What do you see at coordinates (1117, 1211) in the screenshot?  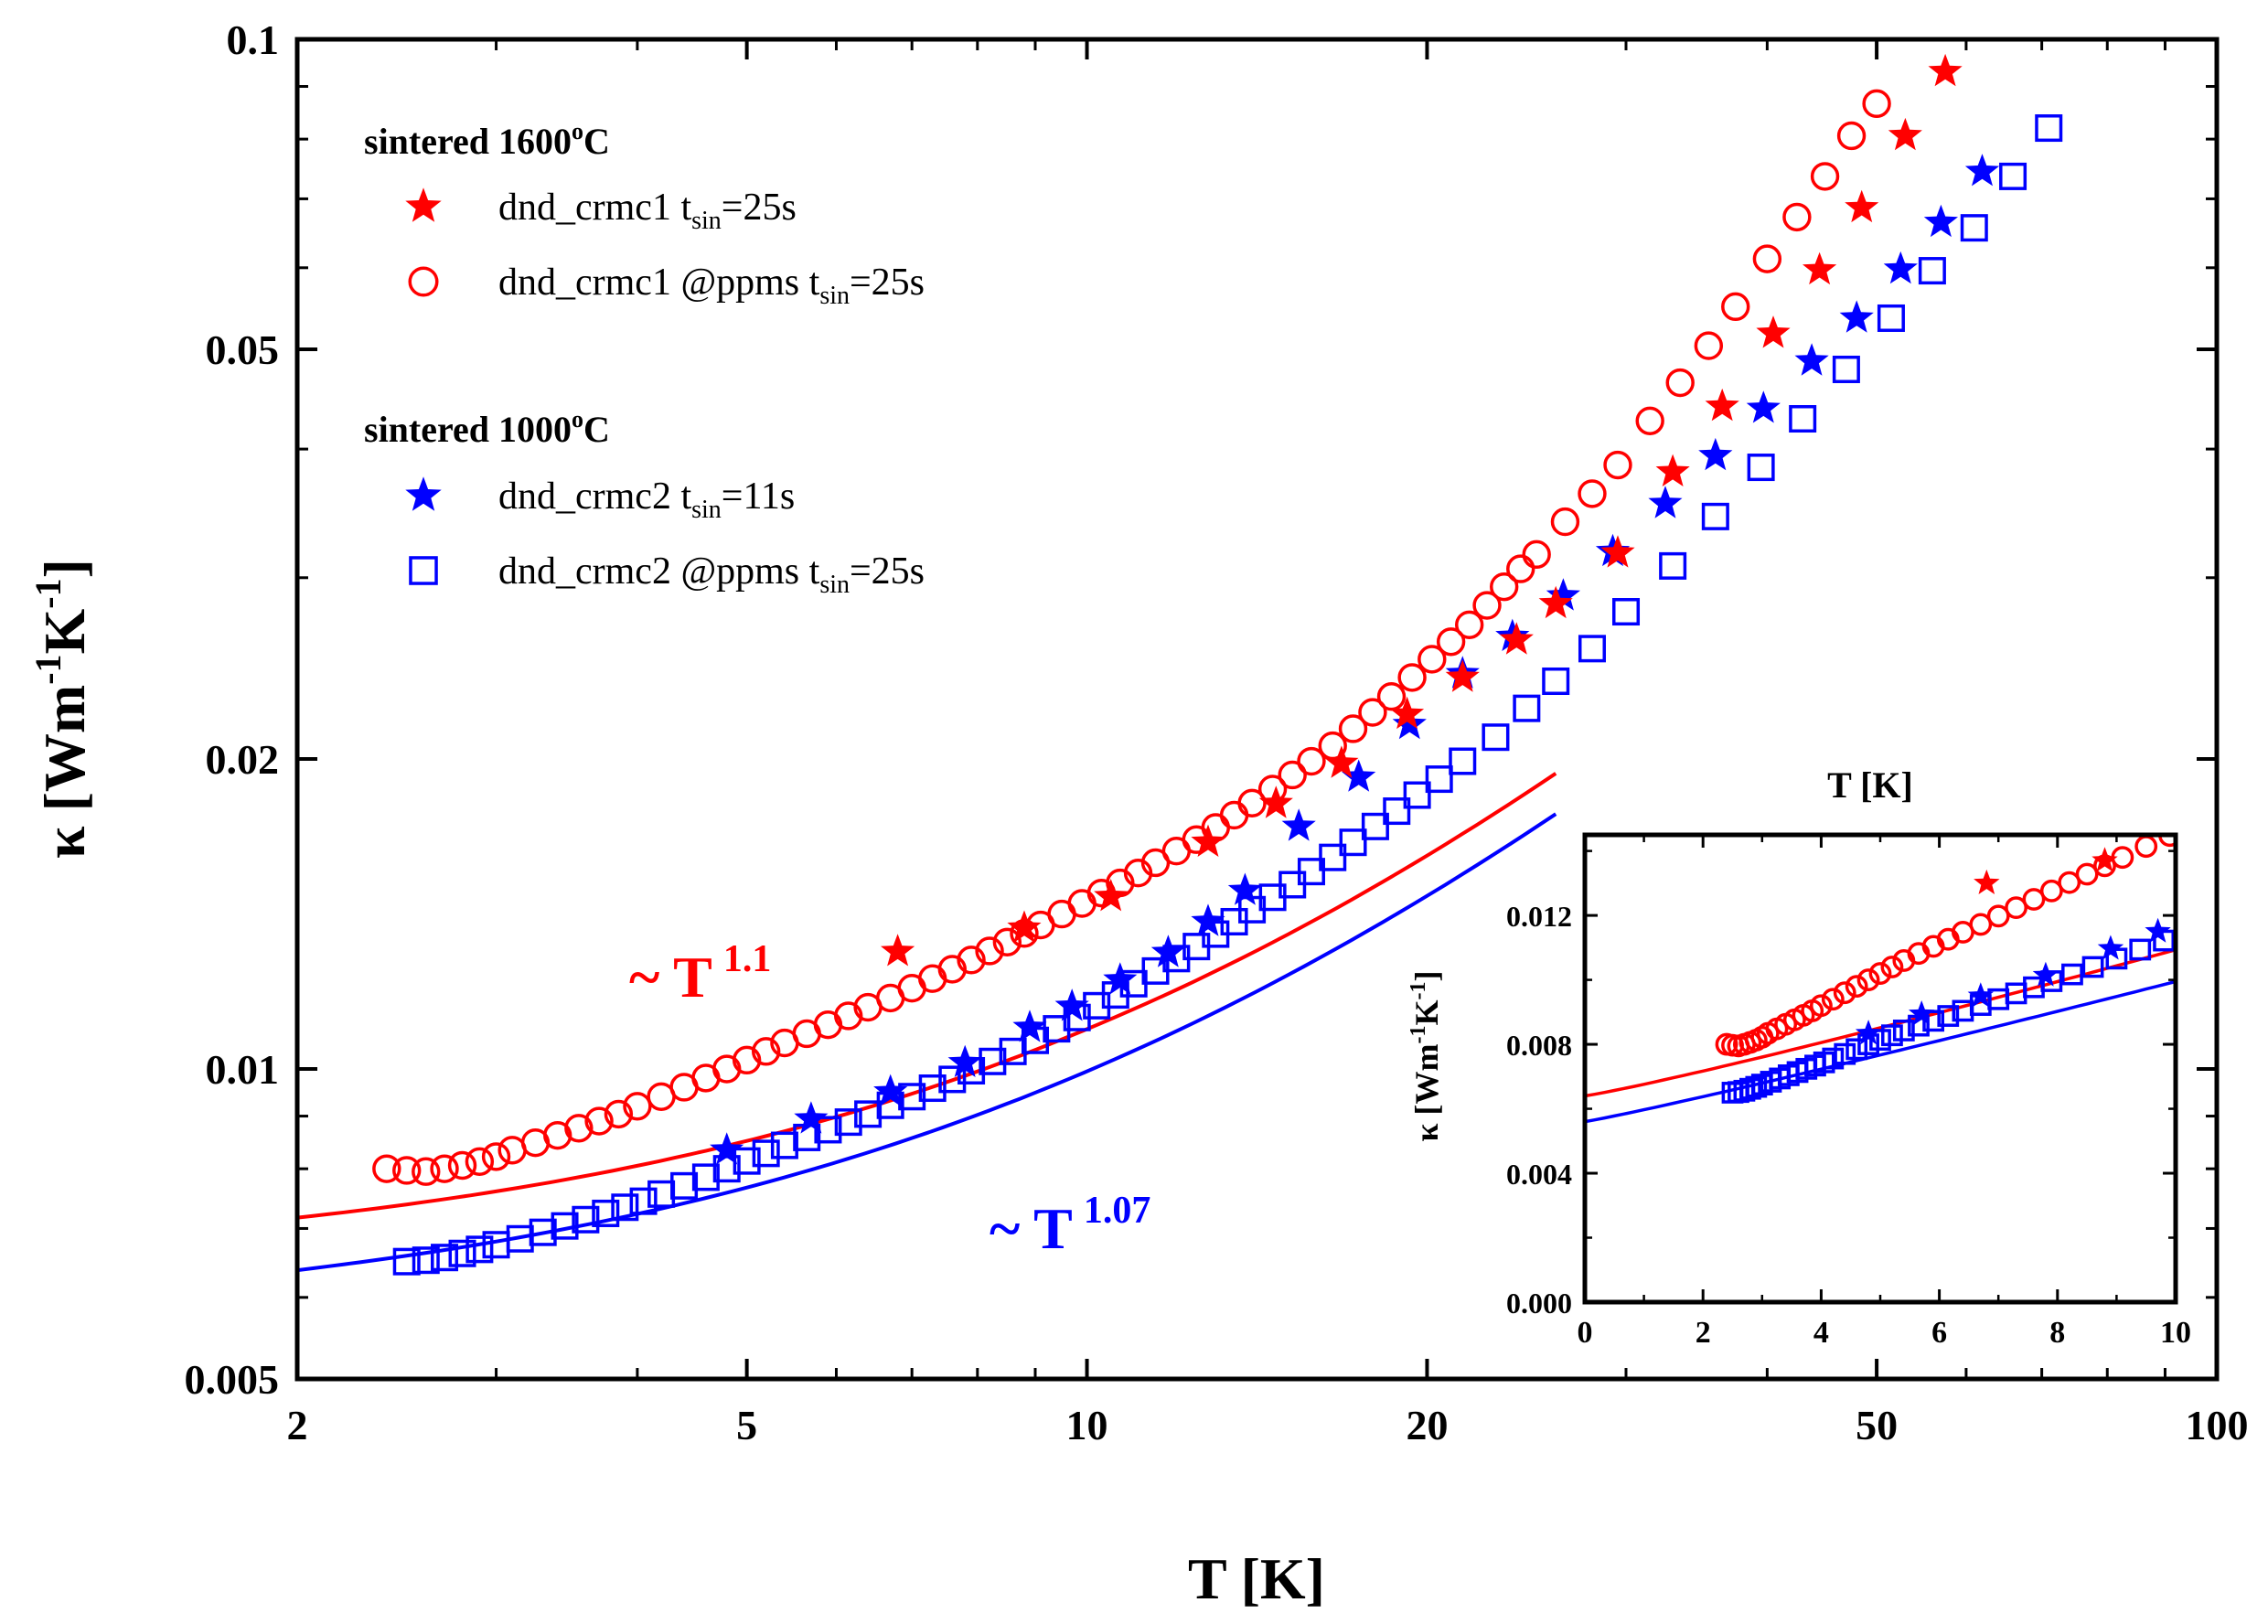 I see `blue-fit-exponent: 1.07` at bounding box center [1117, 1211].